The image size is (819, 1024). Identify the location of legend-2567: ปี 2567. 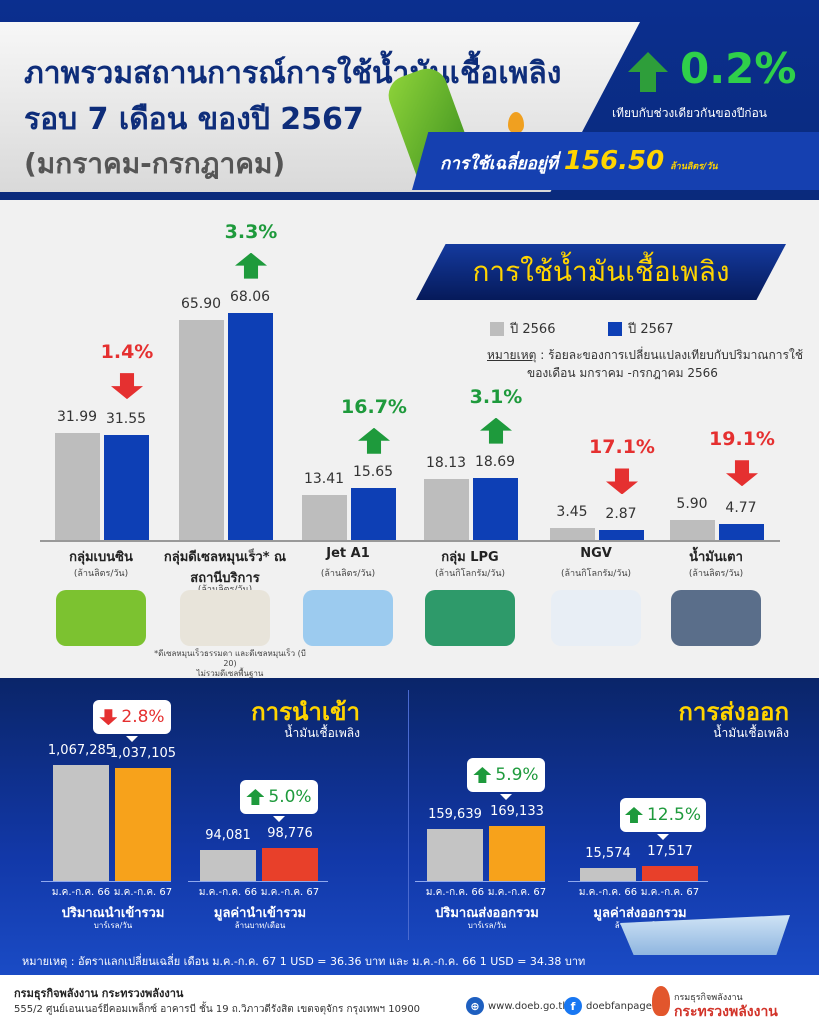
(640, 328).